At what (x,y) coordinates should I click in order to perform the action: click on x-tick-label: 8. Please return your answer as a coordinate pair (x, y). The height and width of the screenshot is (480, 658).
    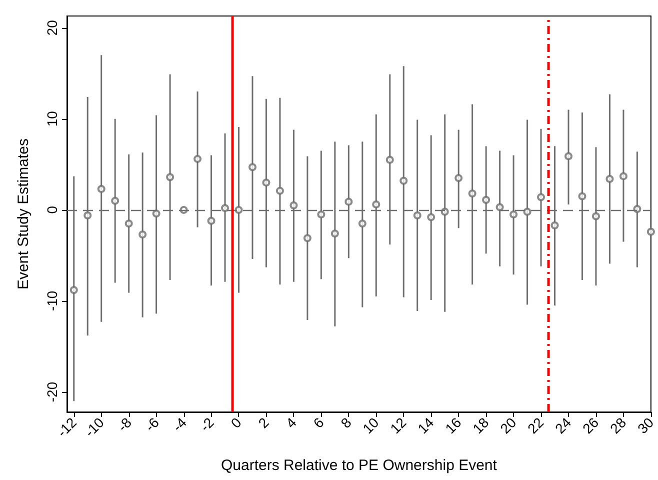
    Looking at the image, I should click on (346, 423).